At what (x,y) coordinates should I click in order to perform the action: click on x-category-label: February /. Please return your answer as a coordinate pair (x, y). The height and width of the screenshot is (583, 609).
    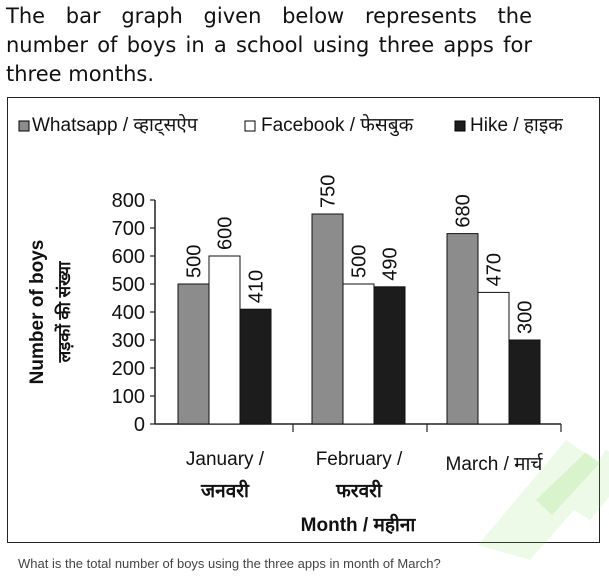
    Looking at the image, I should click on (359, 459).